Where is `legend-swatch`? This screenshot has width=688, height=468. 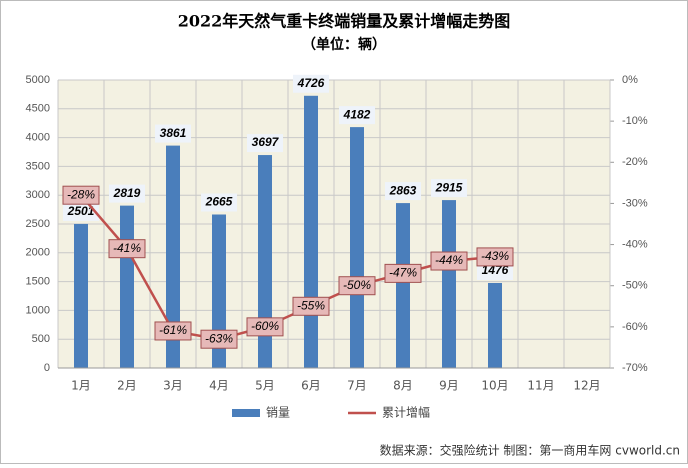 legend-swatch is located at coordinates (246, 413).